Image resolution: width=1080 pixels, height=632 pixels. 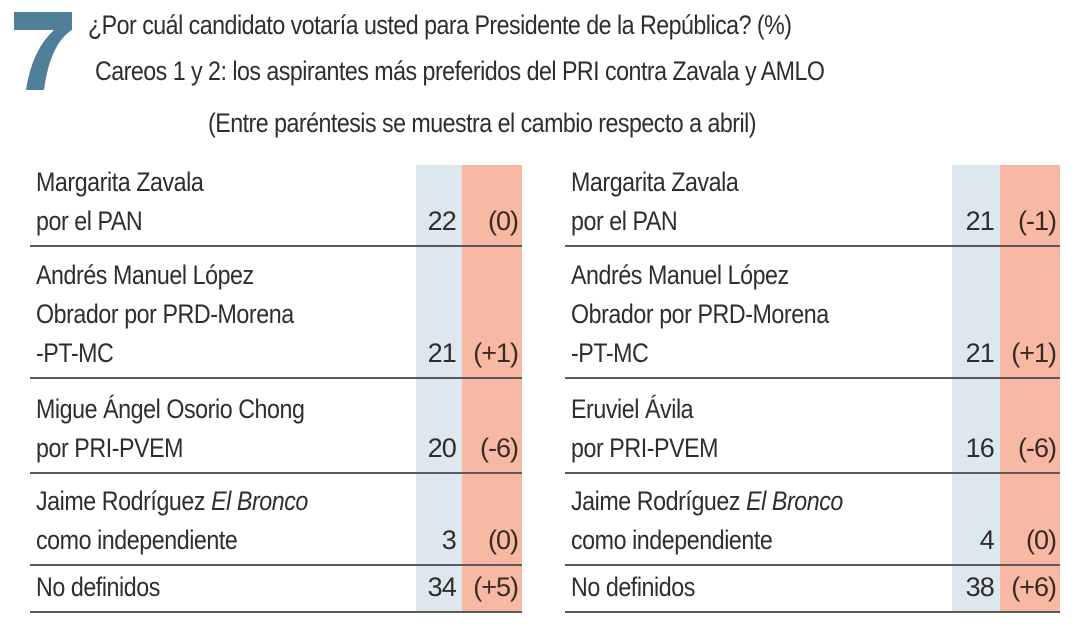 I want to click on value-cell: 16, so click(x=980, y=448).